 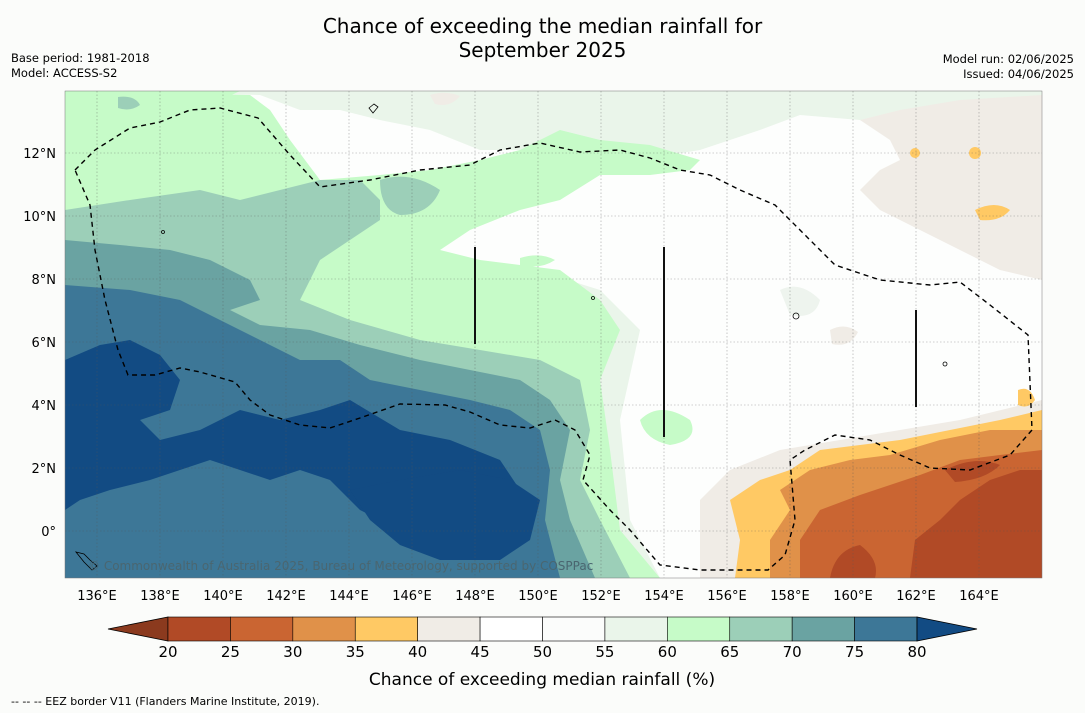 I want to click on lon-tick: 152°E, so click(x=601, y=596).